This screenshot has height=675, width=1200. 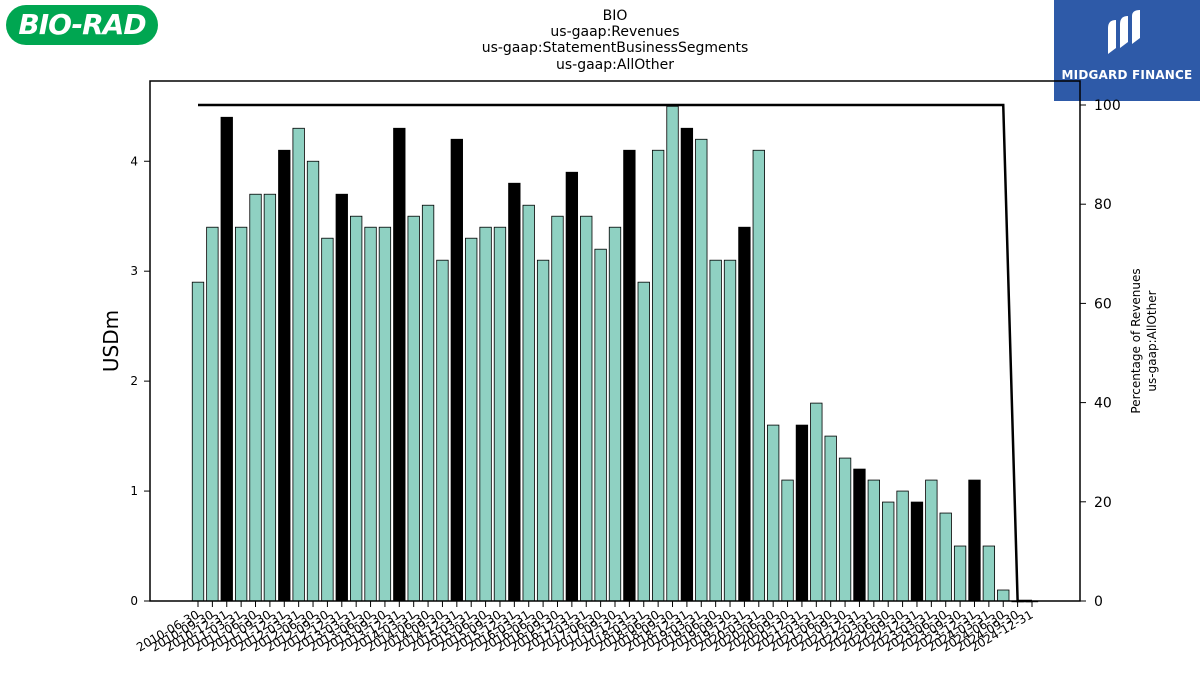 What do you see at coordinates (615, 65) in the screenshot?
I see `chart-title-line: us-gaap:AllOther` at bounding box center [615, 65].